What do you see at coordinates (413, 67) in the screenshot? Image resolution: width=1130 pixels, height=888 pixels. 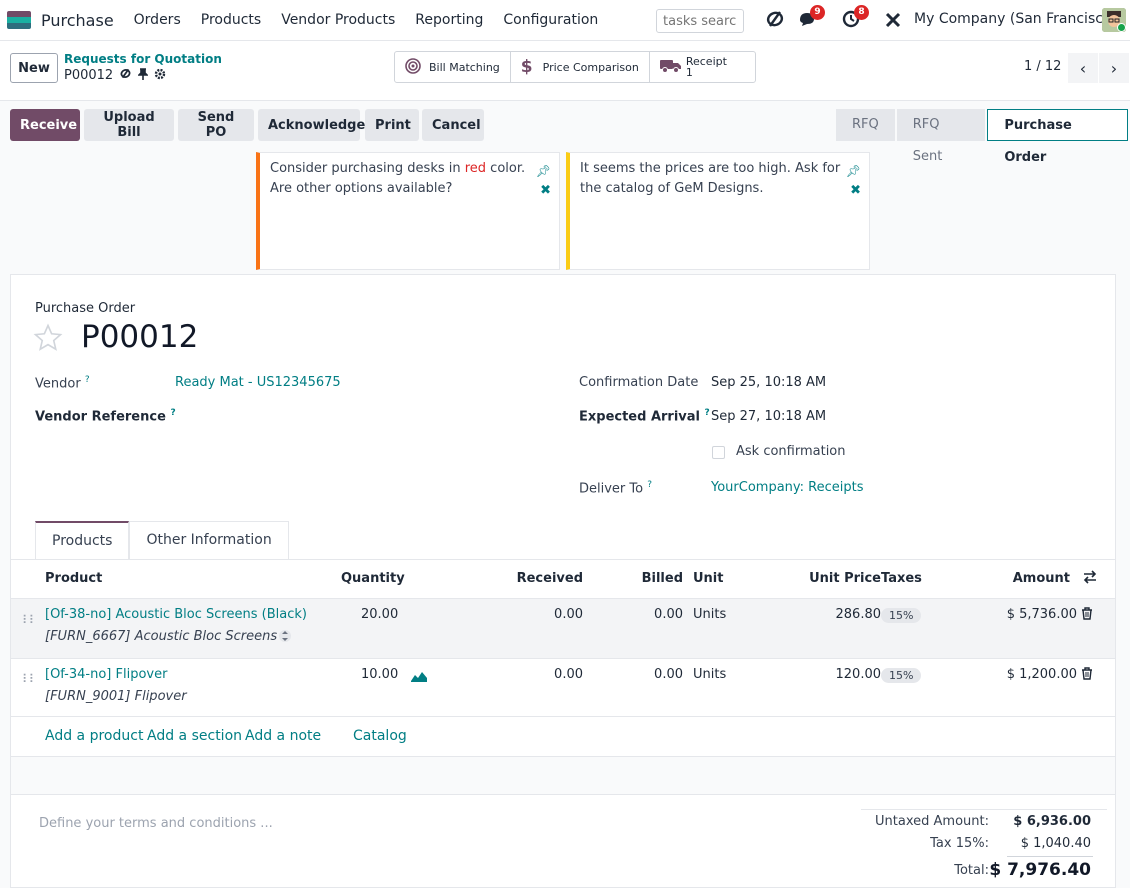 I see `target-icon` at bounding box center [413, 67].